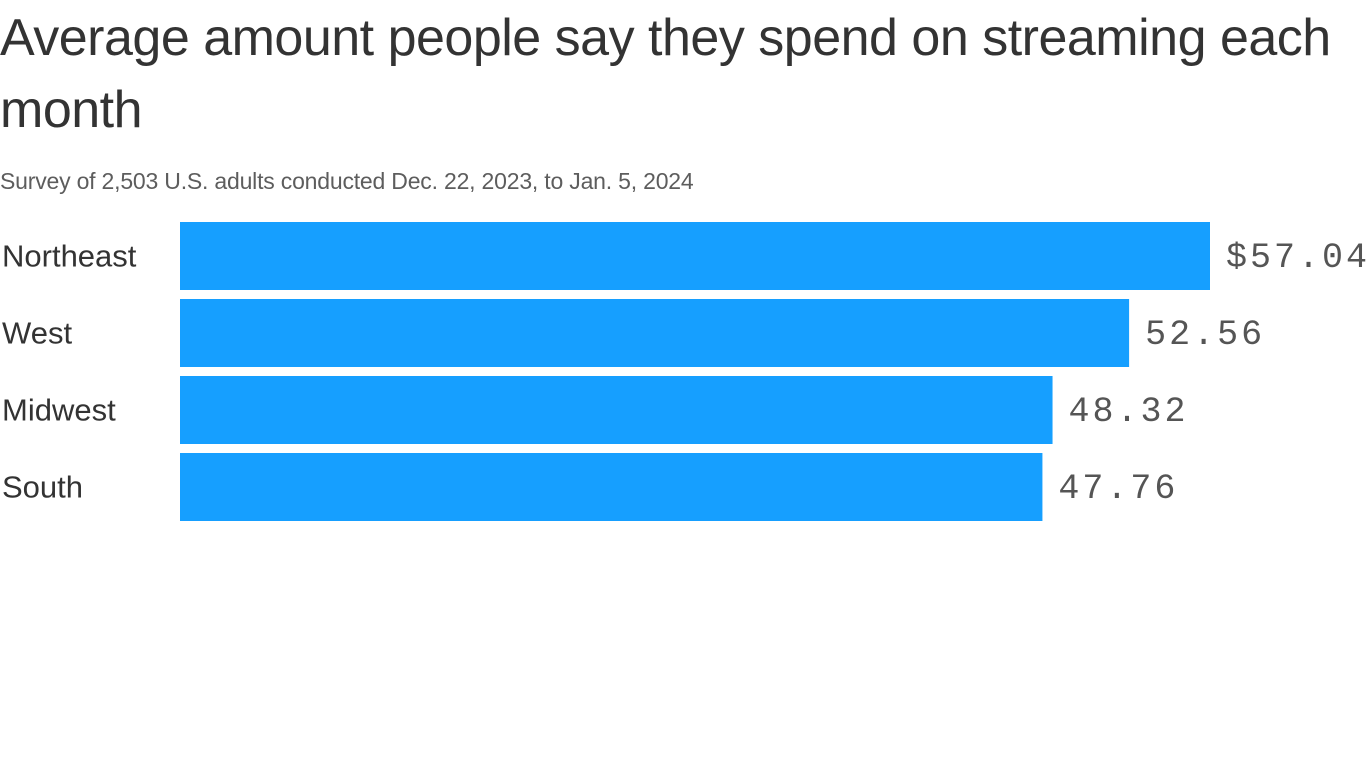  What do you see at coordinates (655, 333) in the screenshot?
I see `bar-west` at bounding box center [655, 333].